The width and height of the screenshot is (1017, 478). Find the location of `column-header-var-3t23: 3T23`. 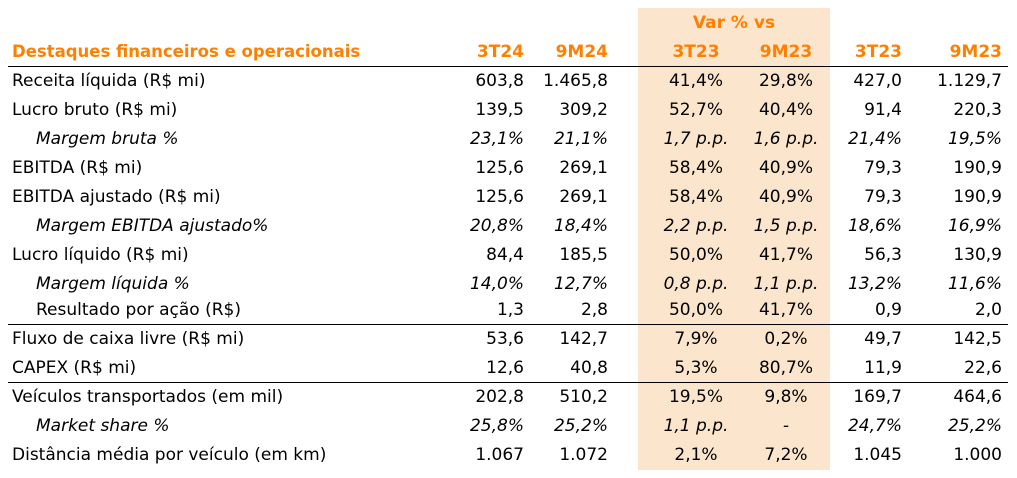

column-header-var-3t23: 3T23 is located at coordinates (696, 52).